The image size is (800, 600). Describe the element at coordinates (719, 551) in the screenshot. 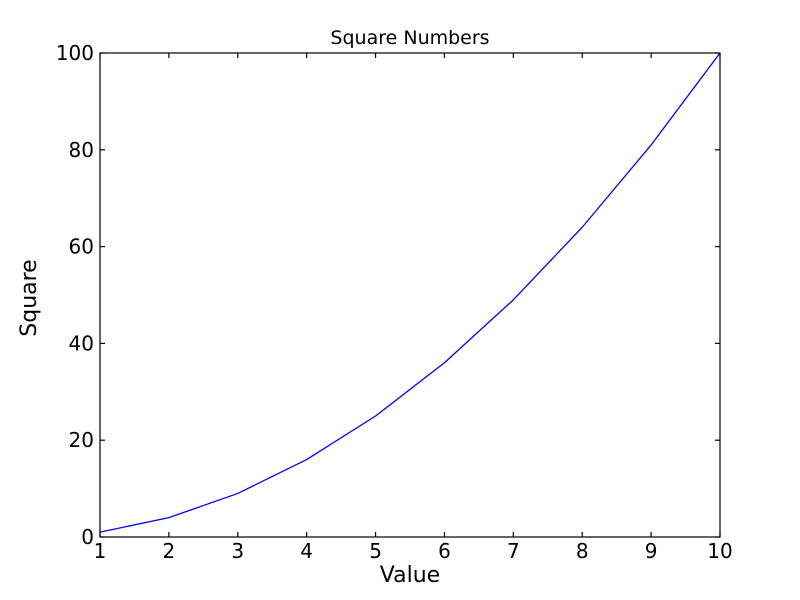

I see `x-tick-label: 10` at that location.